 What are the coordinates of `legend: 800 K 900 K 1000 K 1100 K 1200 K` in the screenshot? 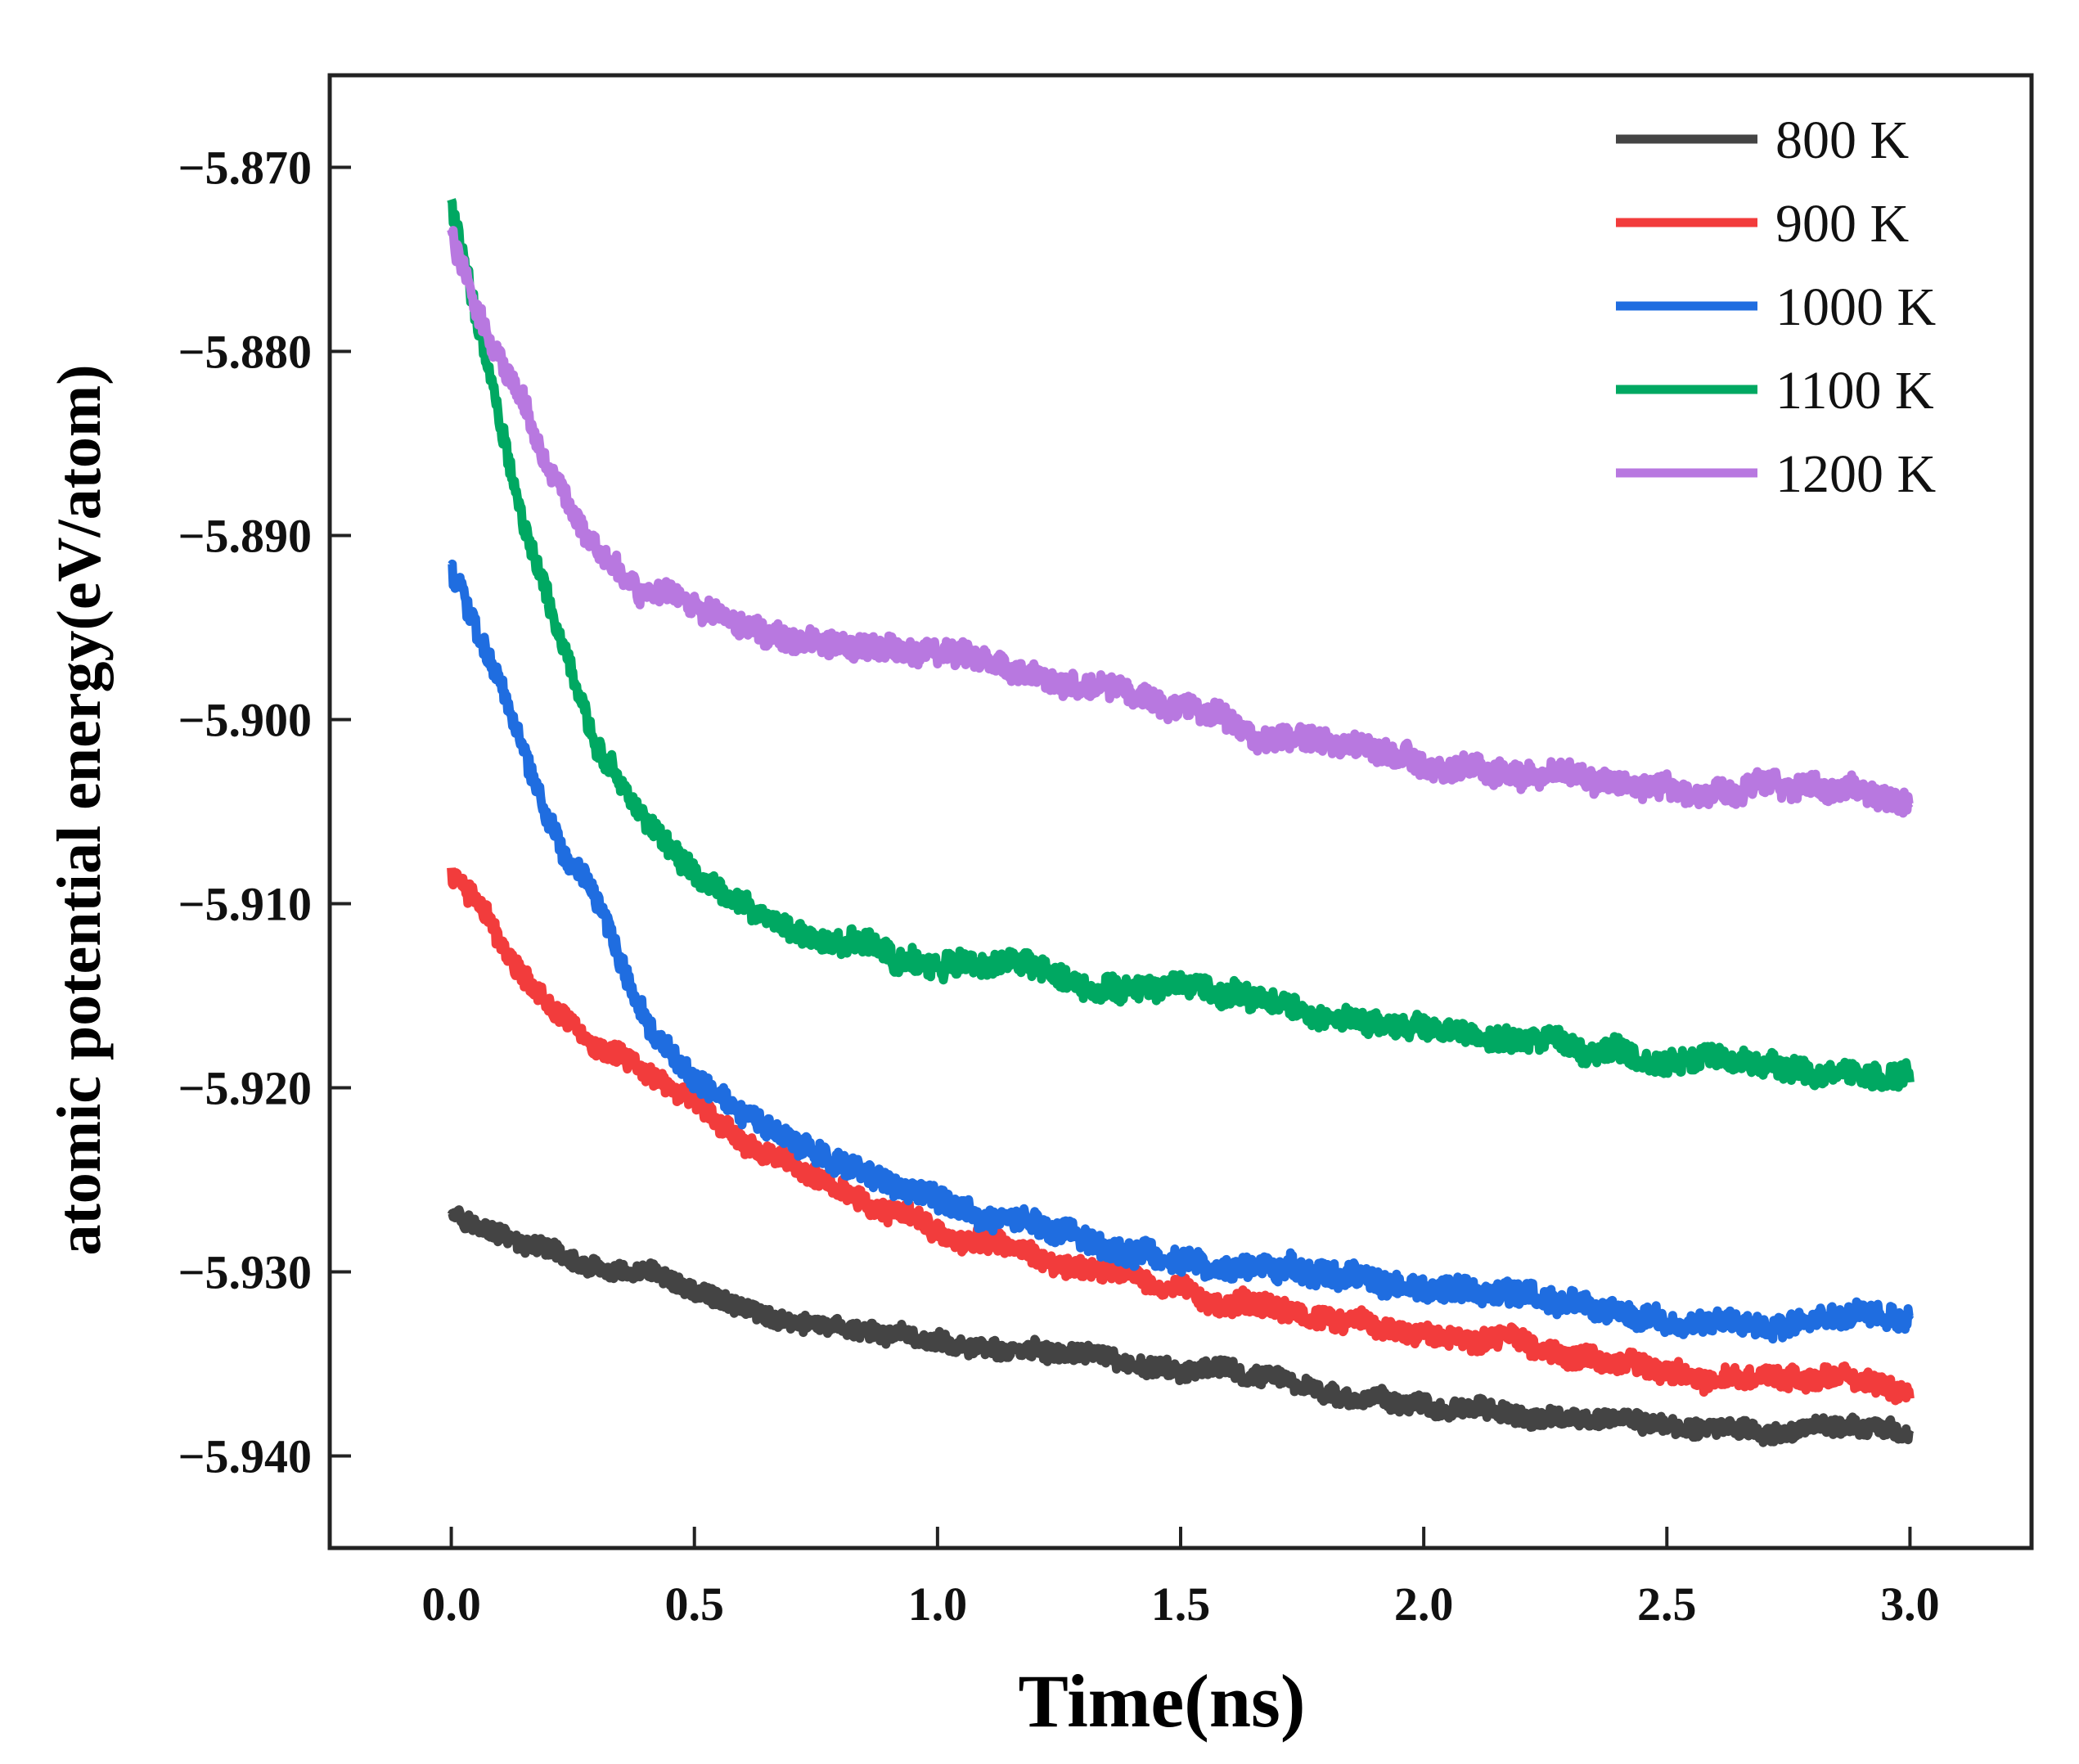 It's located at (1776, 307).